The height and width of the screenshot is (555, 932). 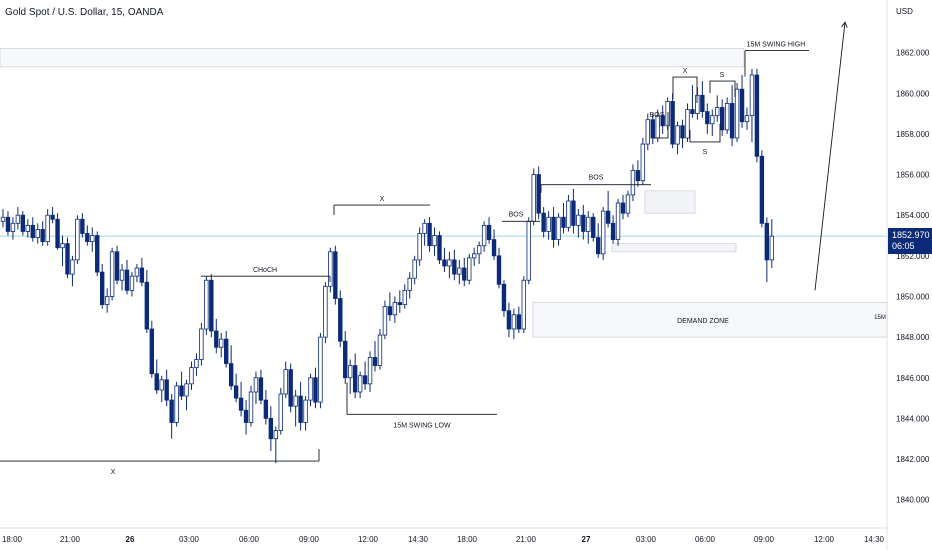 I want to click on y-tick-label: 1854.000, so click(x=913, y=215).